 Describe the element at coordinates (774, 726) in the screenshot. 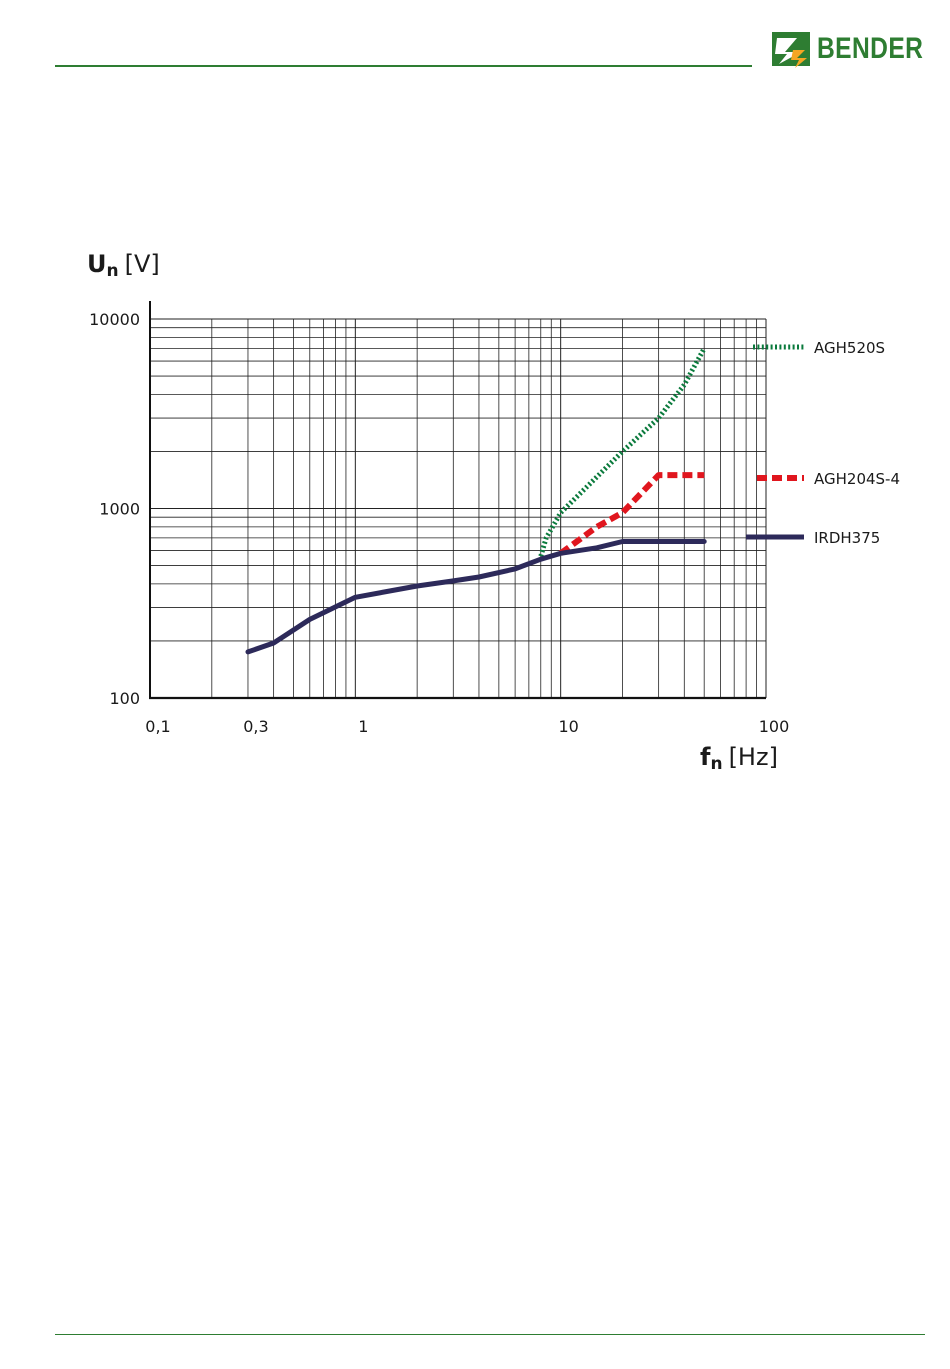

I see `x-tick-label: 100` at that location.